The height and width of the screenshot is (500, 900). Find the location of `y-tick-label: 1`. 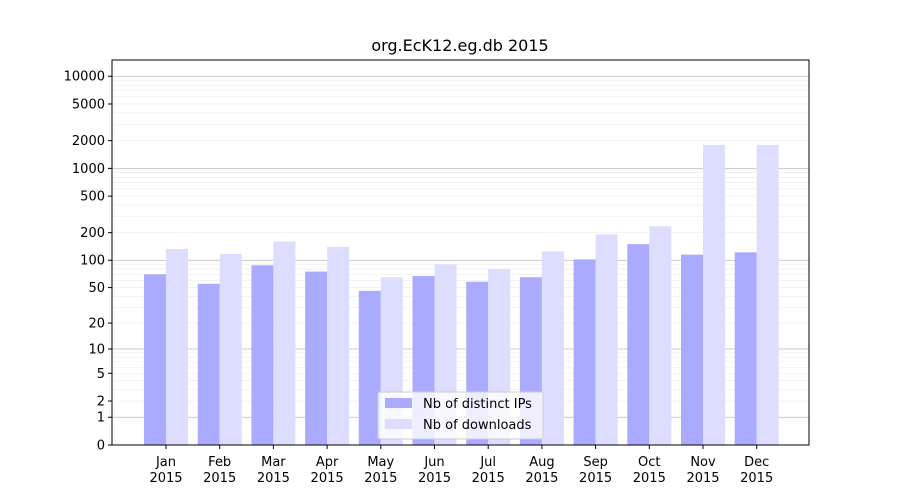

y-tick-label: 1 is located at coordinates (101, 418).